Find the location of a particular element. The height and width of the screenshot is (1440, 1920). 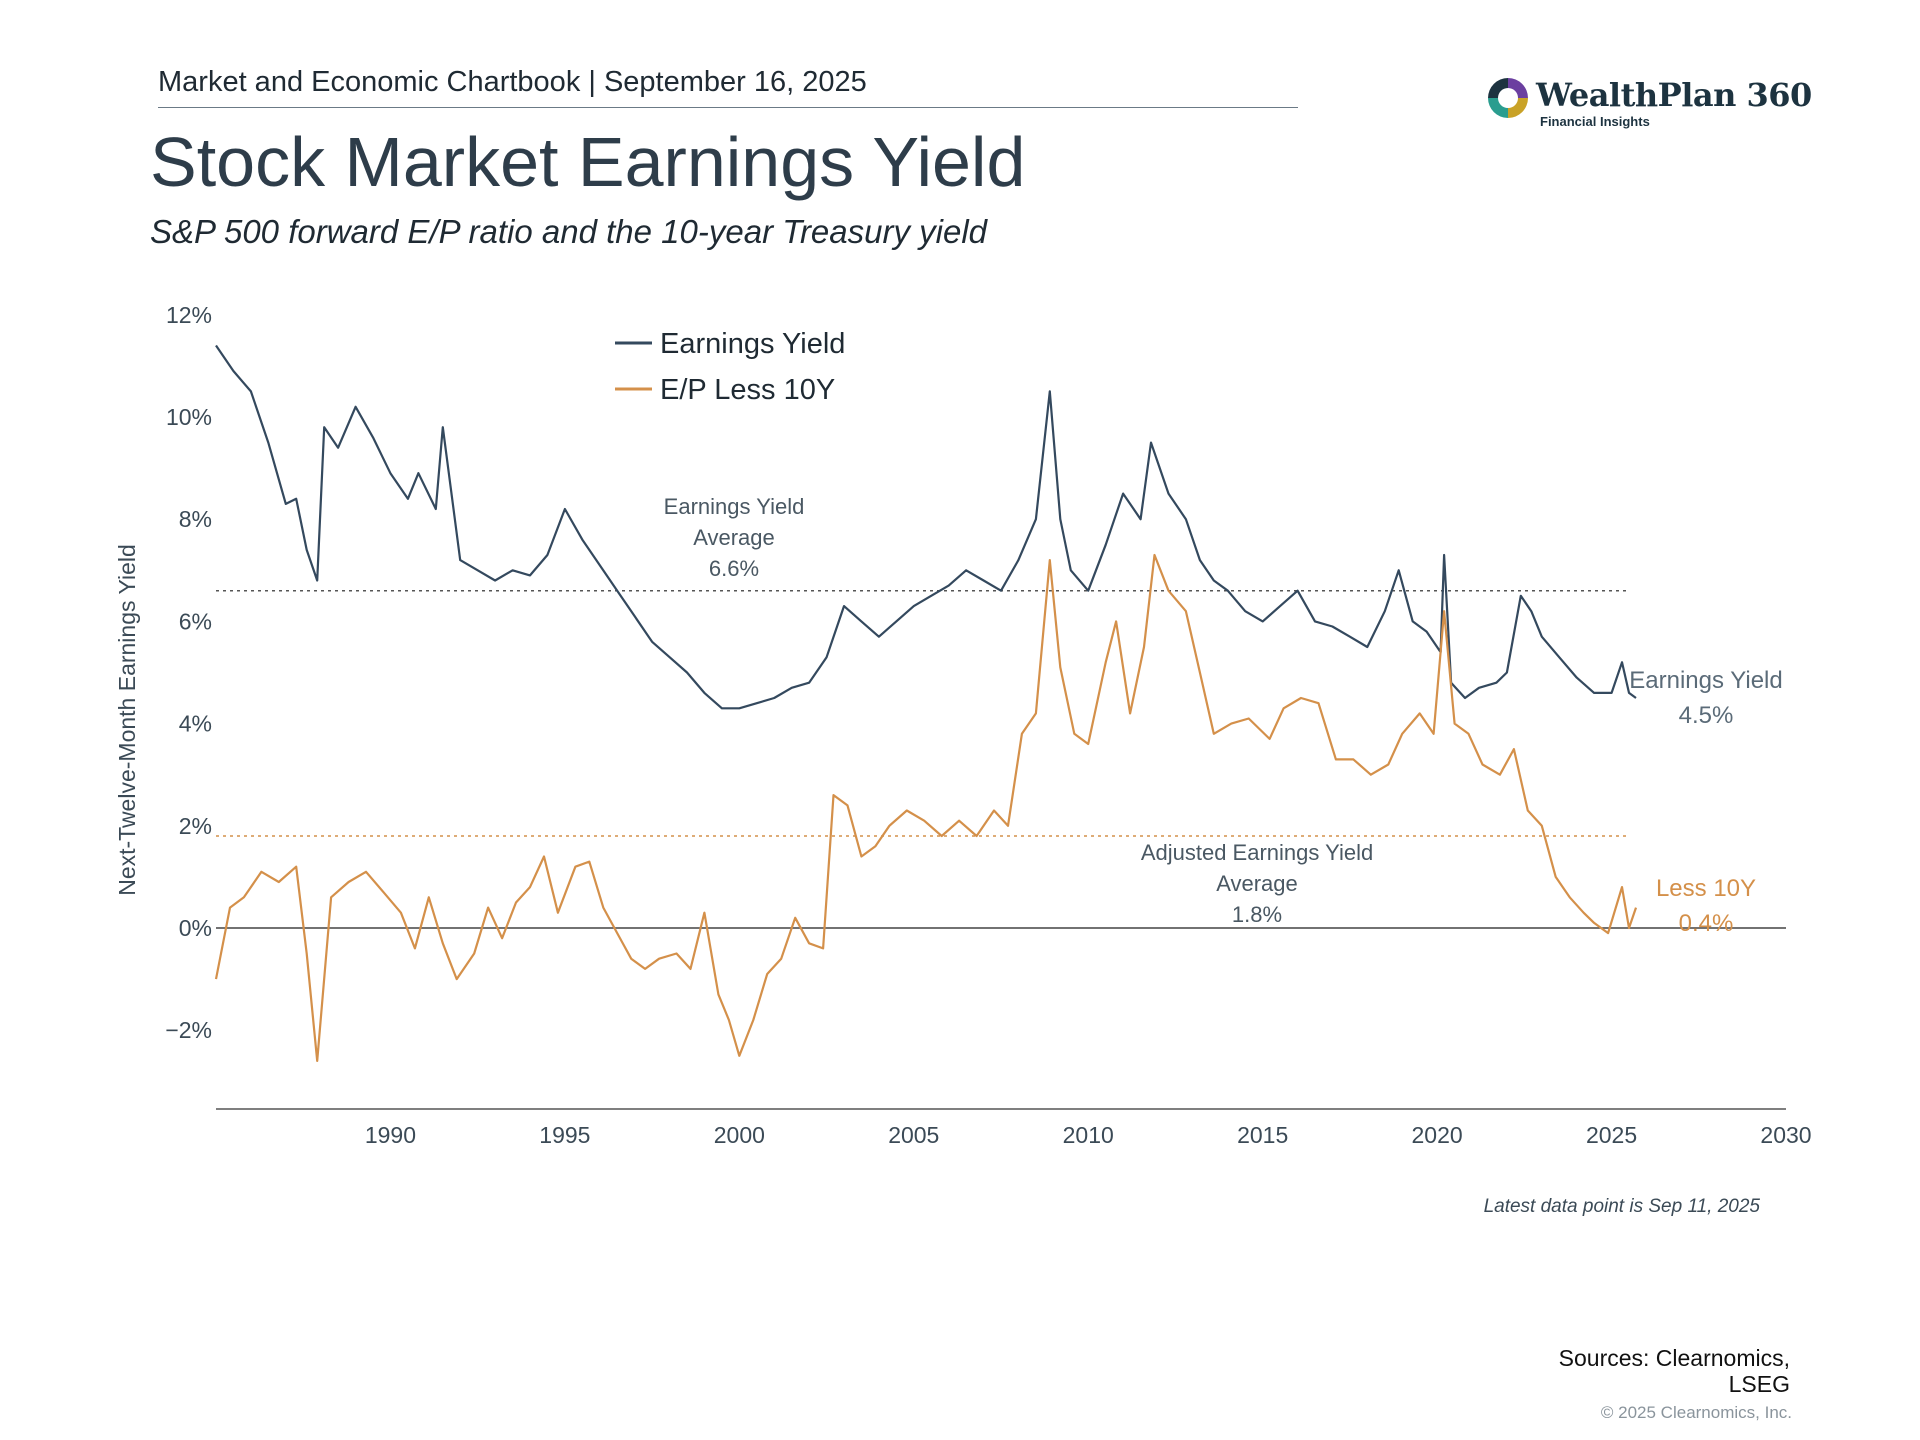

sources-note: Sources: Clearnomics, LSEG is located at coordinates (1640, 1371).